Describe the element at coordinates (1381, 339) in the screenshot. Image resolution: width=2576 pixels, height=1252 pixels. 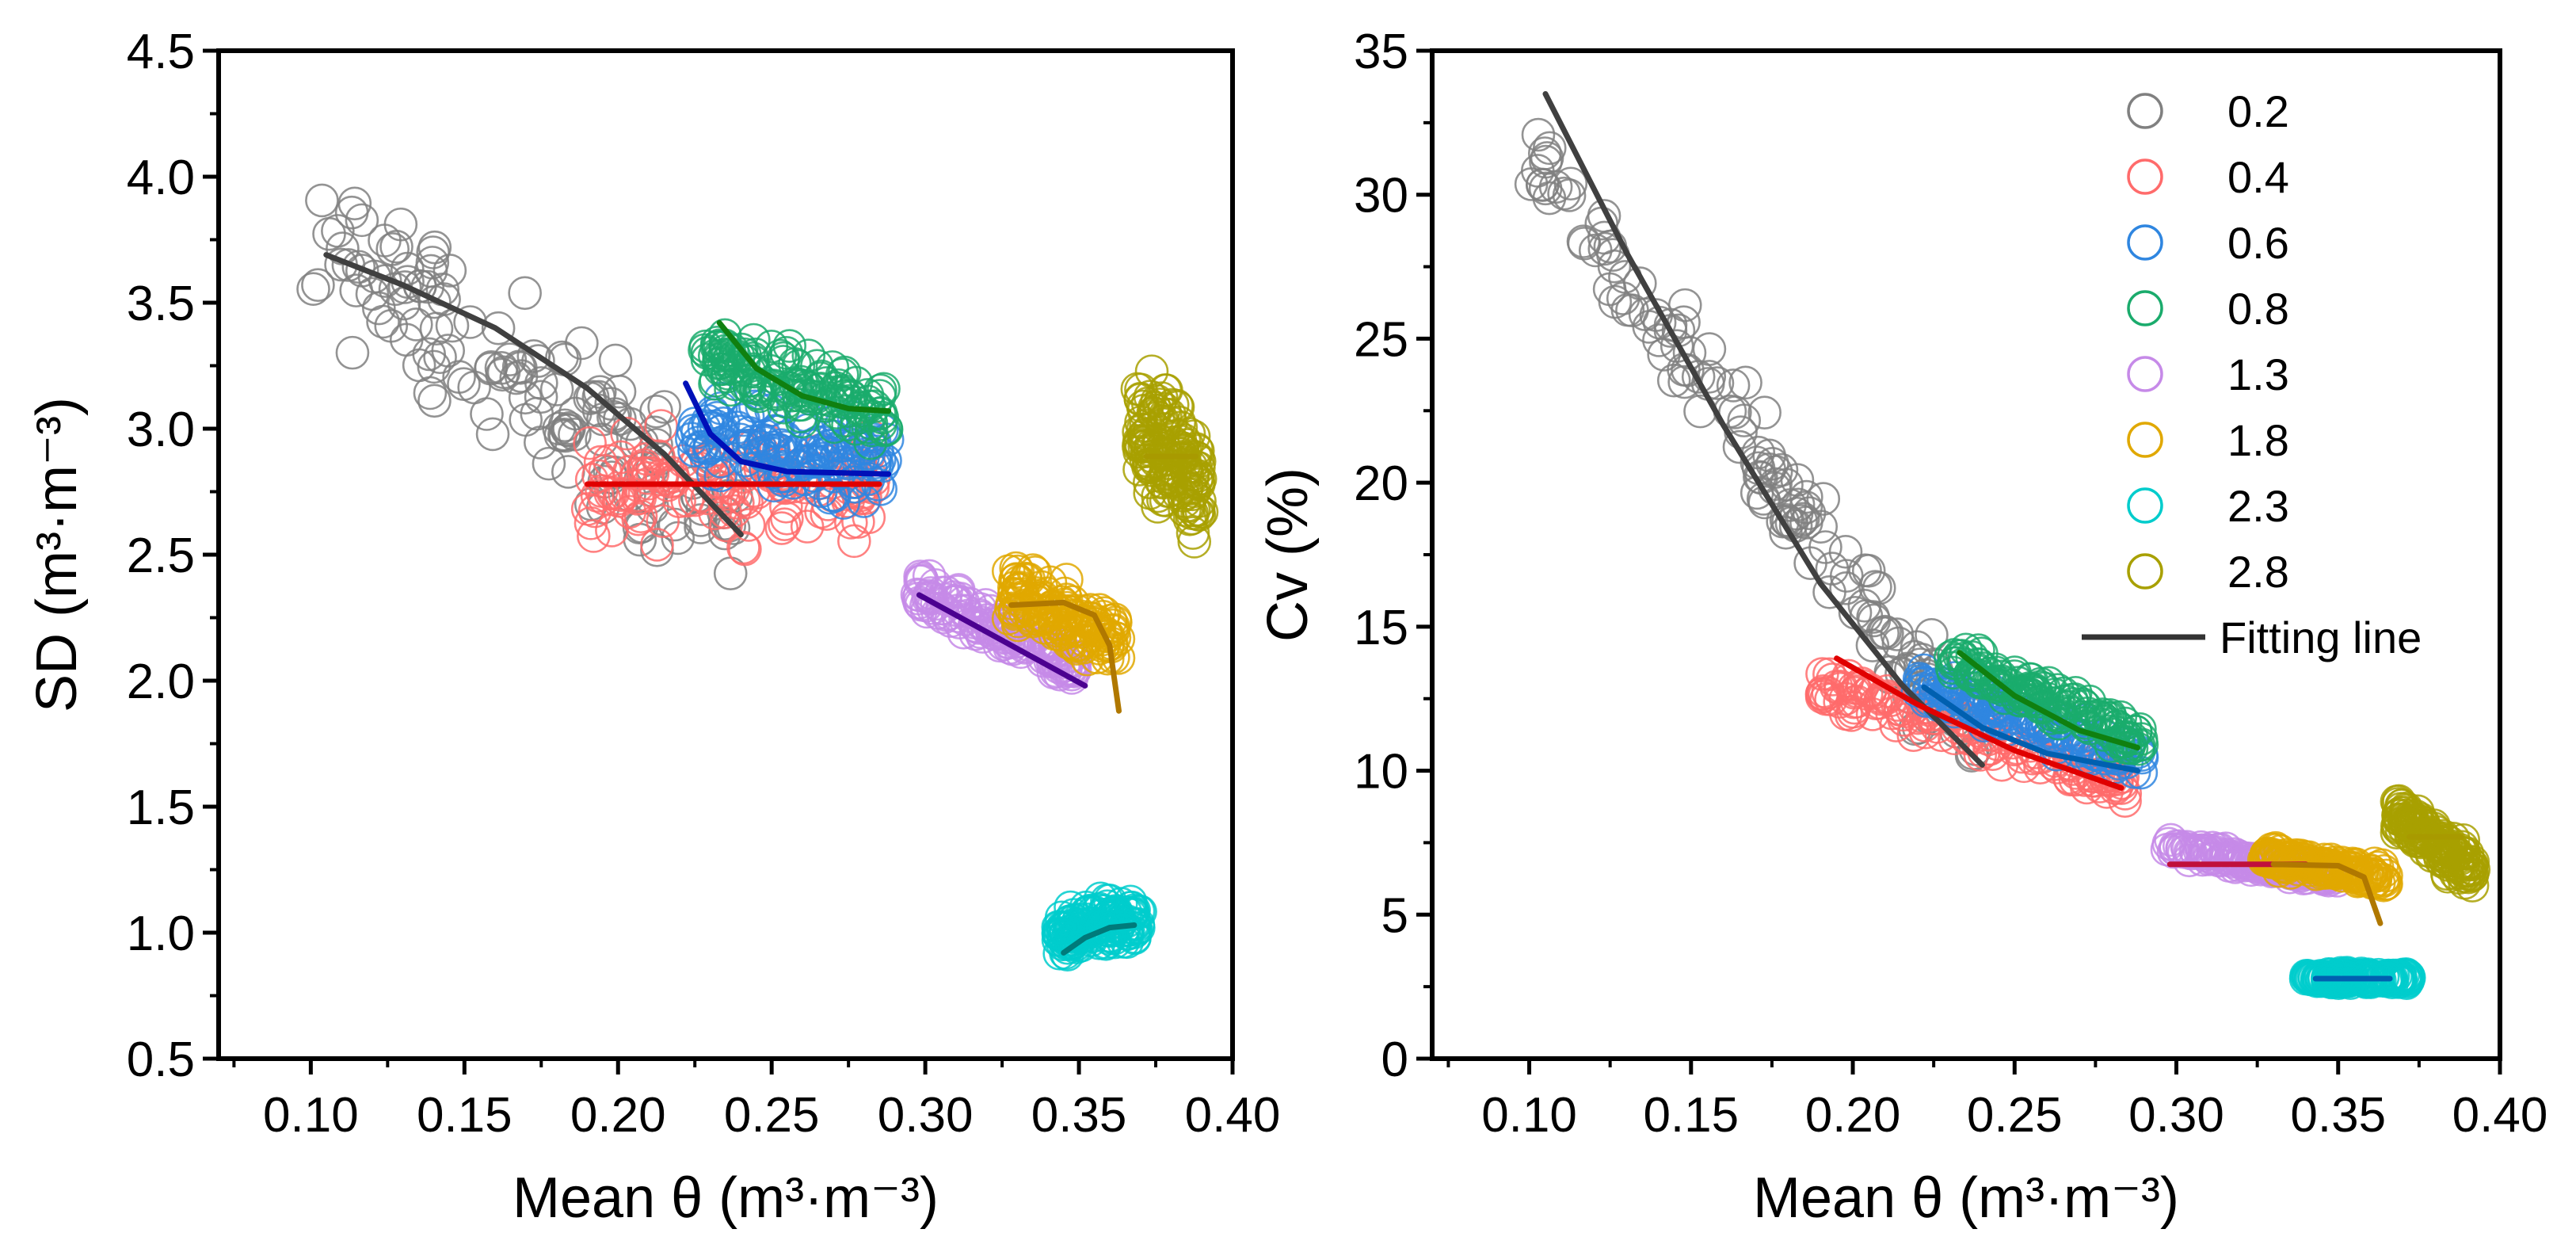
I see `y-tick-label: 25` at that location.